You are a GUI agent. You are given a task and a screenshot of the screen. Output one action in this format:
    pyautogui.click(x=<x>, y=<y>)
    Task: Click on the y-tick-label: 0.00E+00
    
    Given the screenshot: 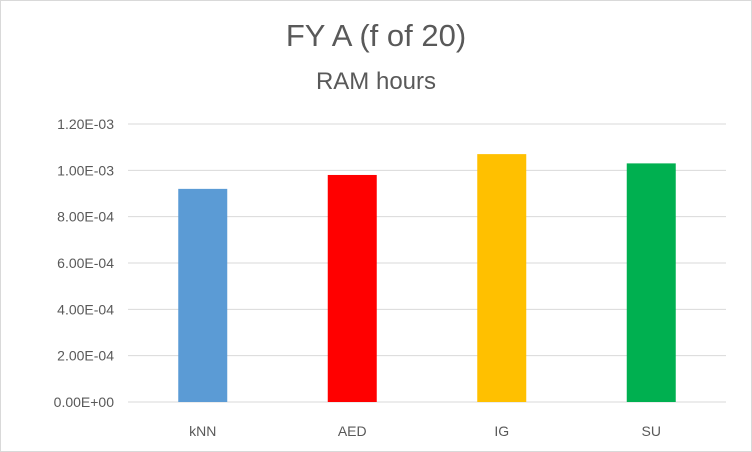 What is the action you would take?
    pyautogui.click(x=84, y=402)
    